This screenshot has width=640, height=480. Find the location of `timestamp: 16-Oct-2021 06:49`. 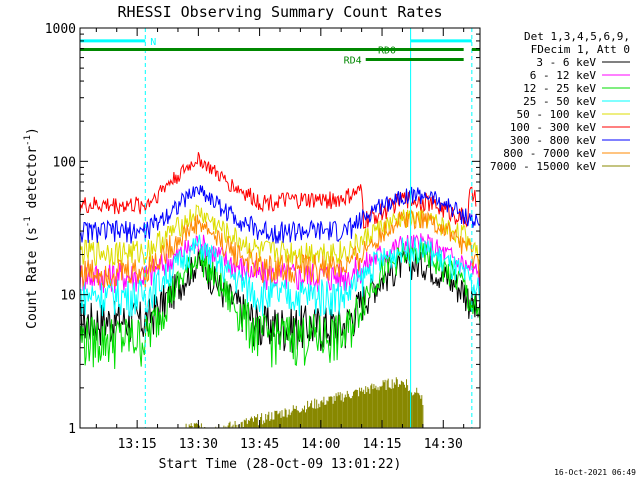

timestamp: 16-Oct-2021 06:49 is located at coordinates (595, 472).